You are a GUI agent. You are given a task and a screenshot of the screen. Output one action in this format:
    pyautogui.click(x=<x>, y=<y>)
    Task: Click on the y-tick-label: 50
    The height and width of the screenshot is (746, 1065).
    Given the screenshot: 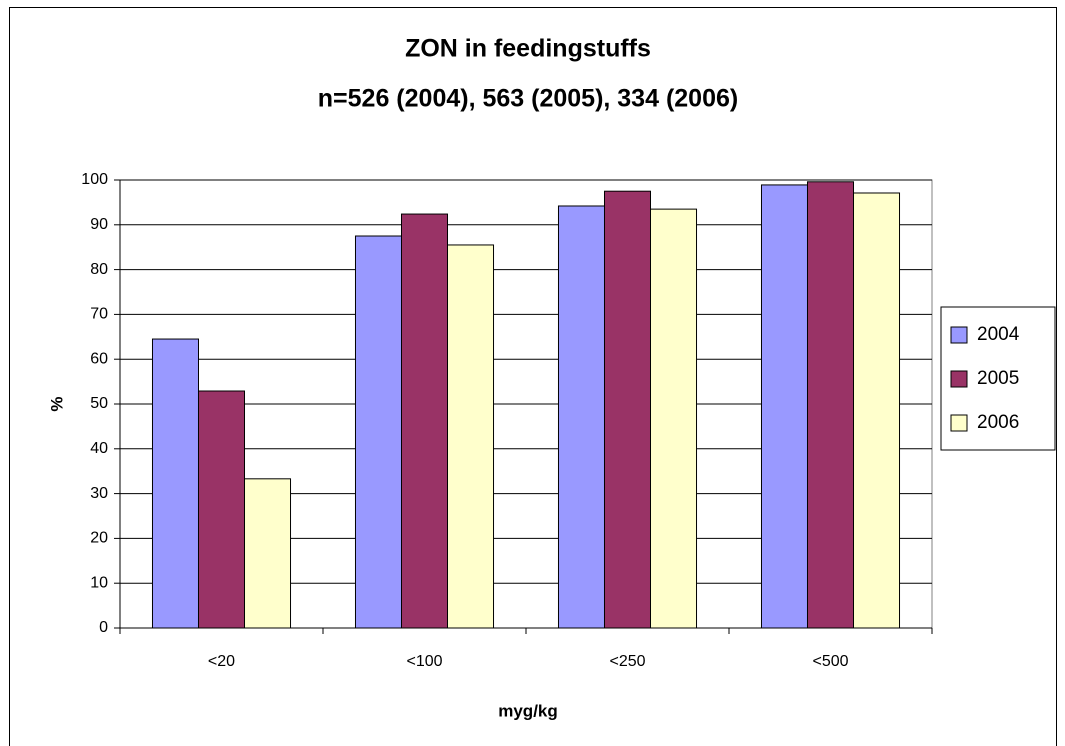 What is the action you would take?
    pyautogui.click(x=99, y=403)
    